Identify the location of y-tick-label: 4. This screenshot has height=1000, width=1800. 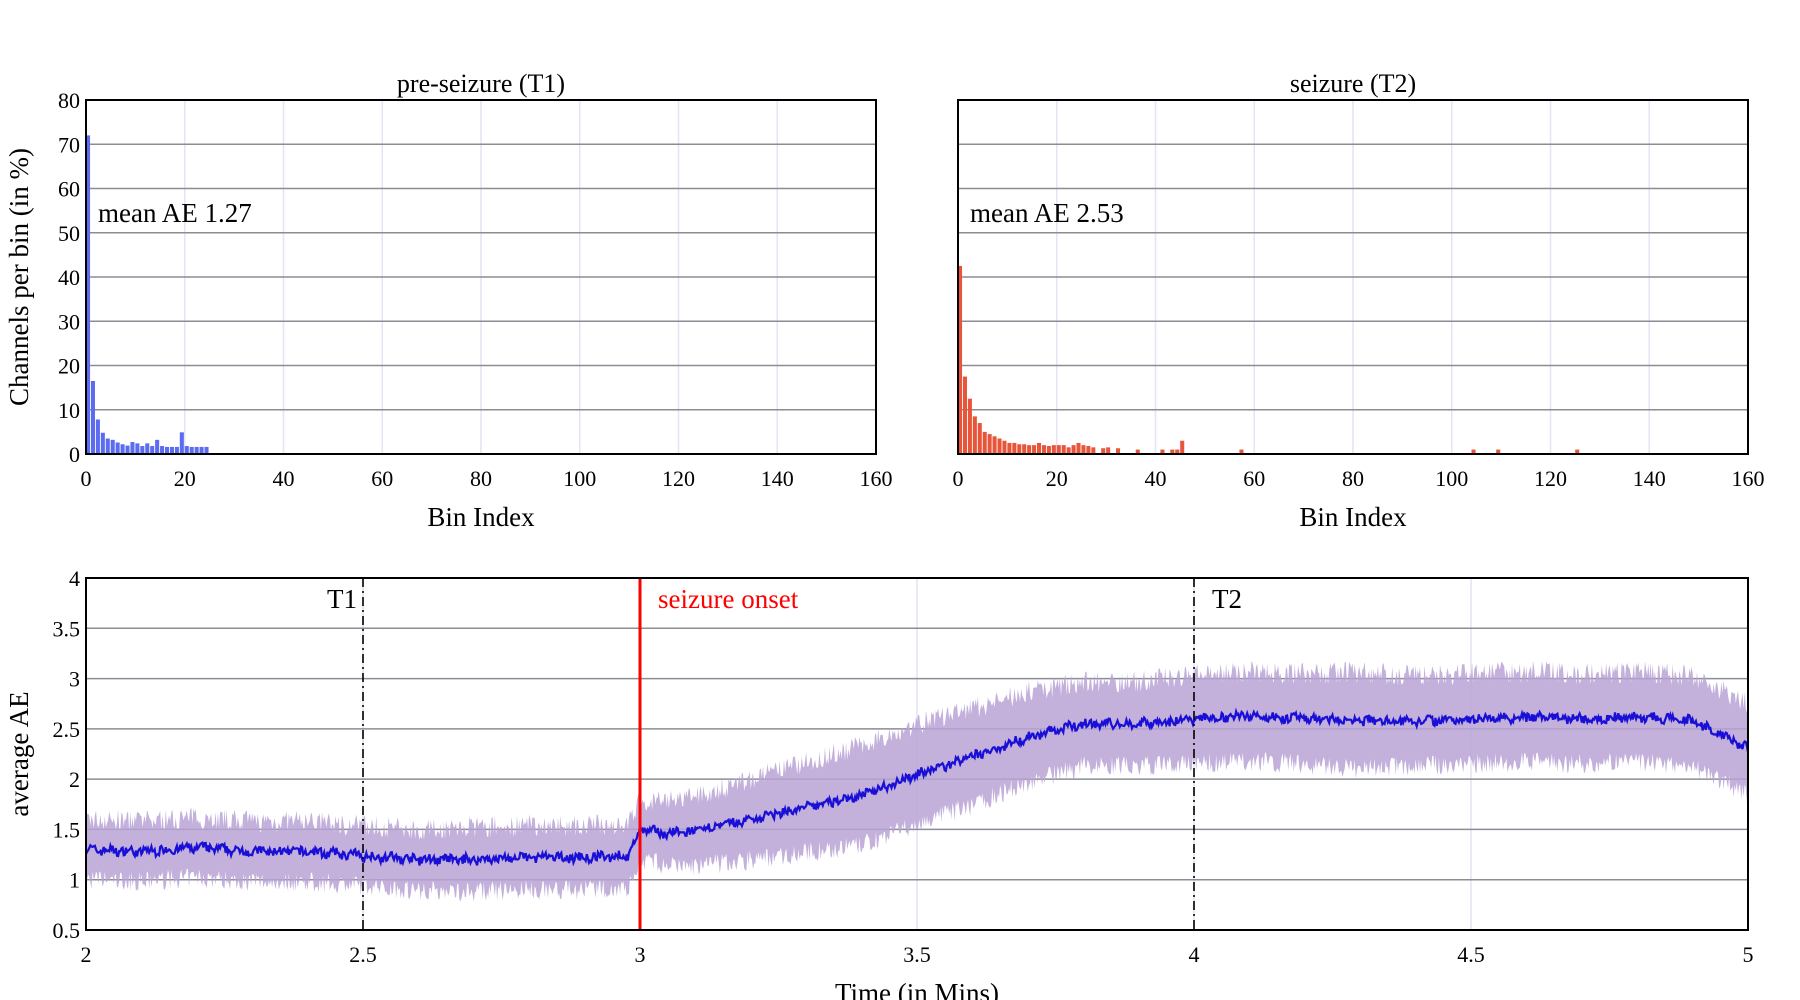
(74, 578).